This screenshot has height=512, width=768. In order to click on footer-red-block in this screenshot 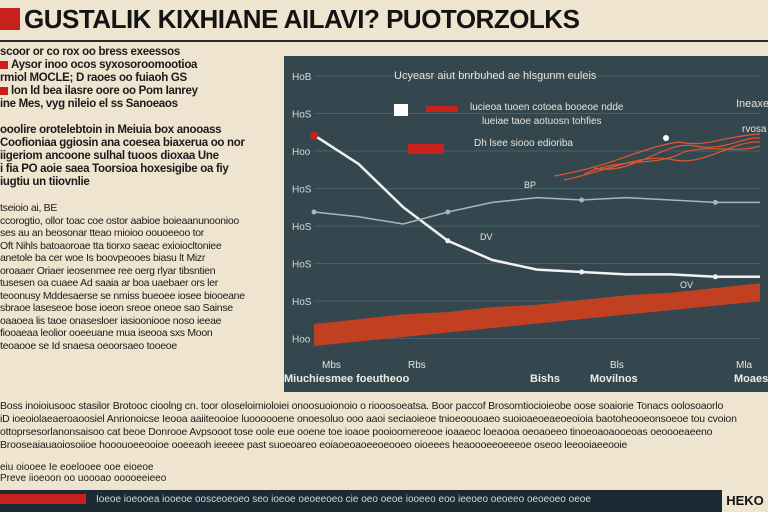, I will do `click(43, 499)`.